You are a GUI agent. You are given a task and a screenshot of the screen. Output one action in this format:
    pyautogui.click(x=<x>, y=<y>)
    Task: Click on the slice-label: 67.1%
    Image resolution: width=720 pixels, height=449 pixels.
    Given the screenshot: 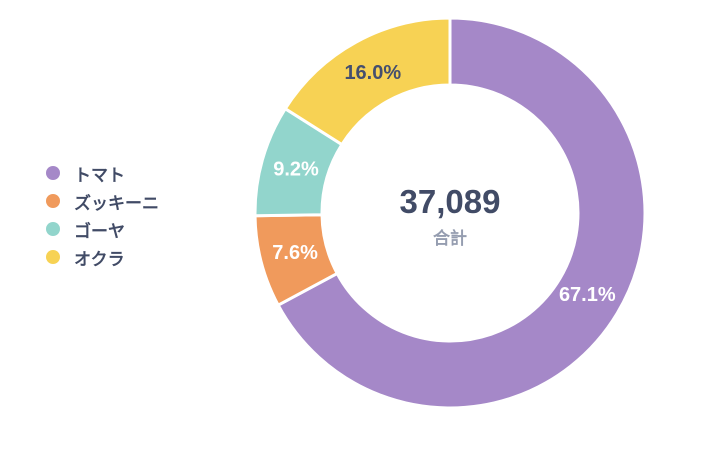 What is the action you would take?
    pyautogui.click(x=587, y=295)
    